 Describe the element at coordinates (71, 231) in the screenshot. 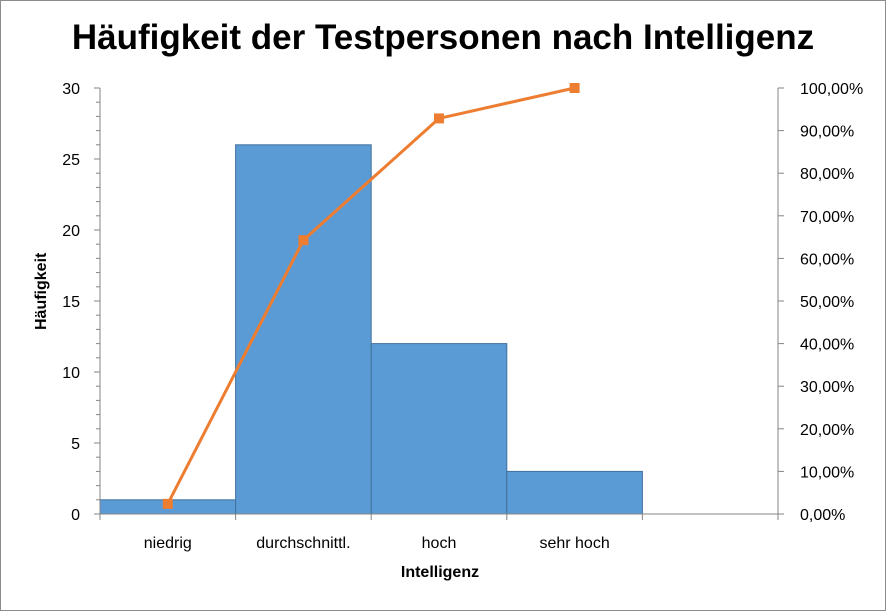

I see `y-tick-label: 20` at that location.